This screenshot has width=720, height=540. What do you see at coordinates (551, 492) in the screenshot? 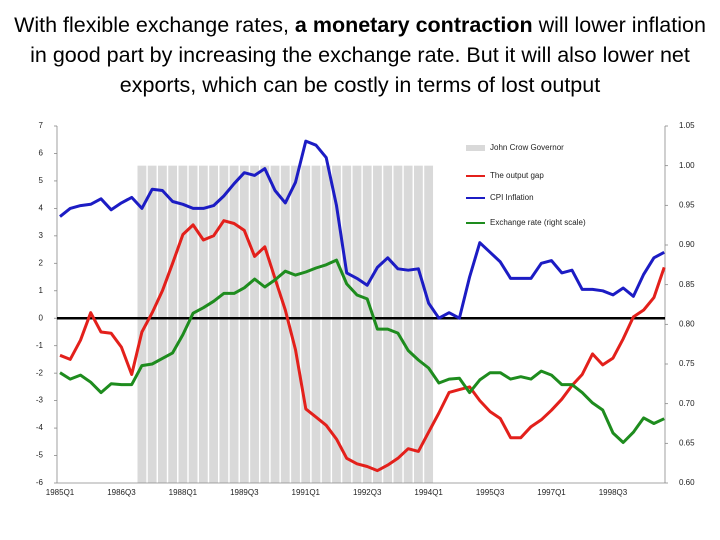
I see `x-tick-label: 1997Q1` at bounding box center [551, 492].